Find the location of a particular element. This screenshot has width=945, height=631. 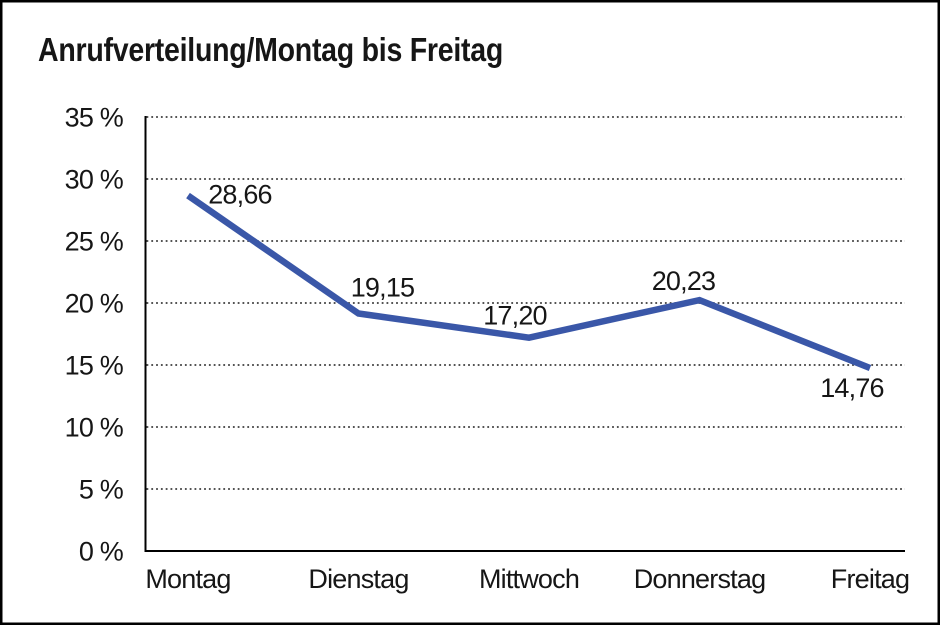

data-point-label: 20,23 is located at coordinates (684, 281).